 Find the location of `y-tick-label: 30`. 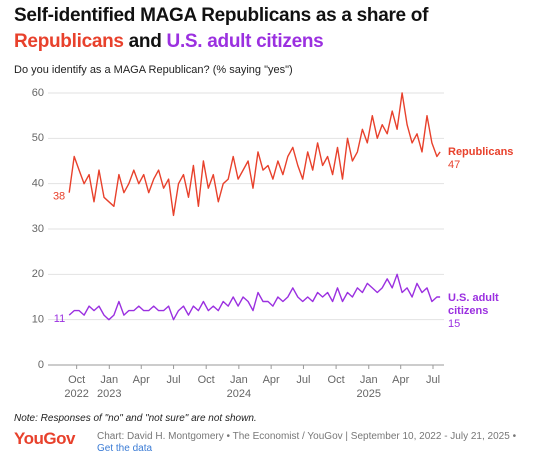

y-tick-label: 30 is located at coordinates (38, 229).